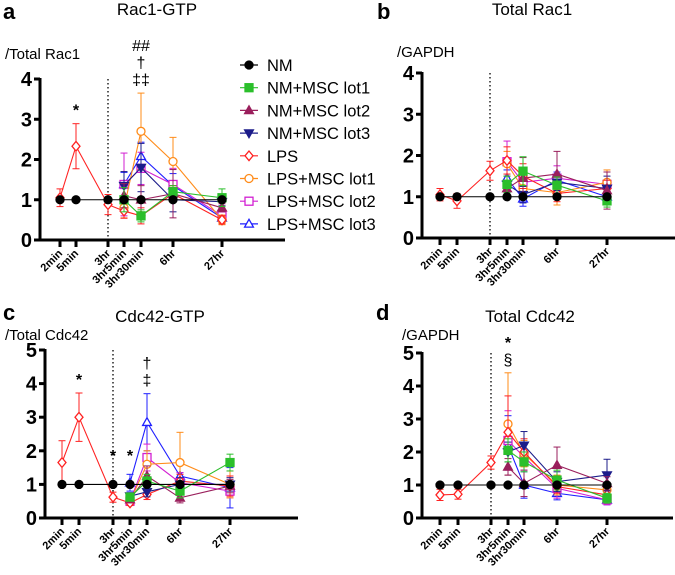  Describe the element at coordinates (532, 9) in the screenshot. I see `chart-title-b: Total Rac1` at that location.